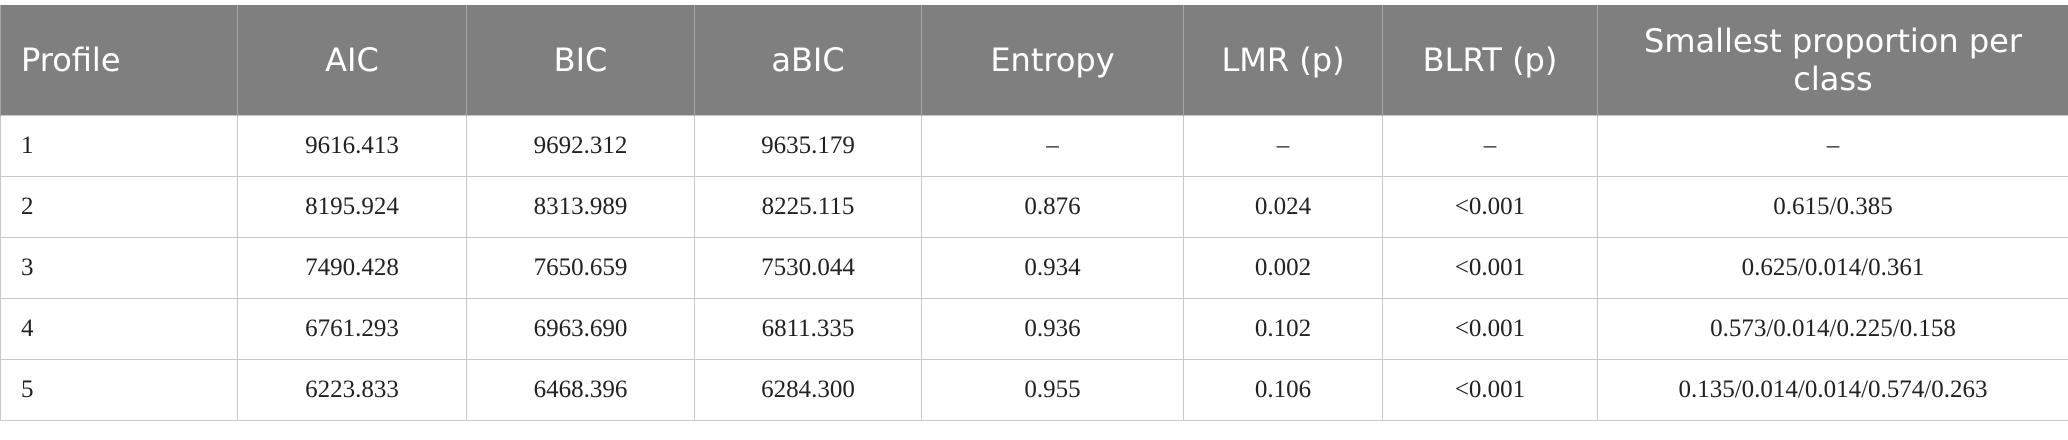 Image resolution: width=2068 pixels, height=440 pixels. What do you see at coordinates (1832, 60) in the screenshot?
I see `header-cell: Smallest proportion per class` at bounding box center [1832, 60].